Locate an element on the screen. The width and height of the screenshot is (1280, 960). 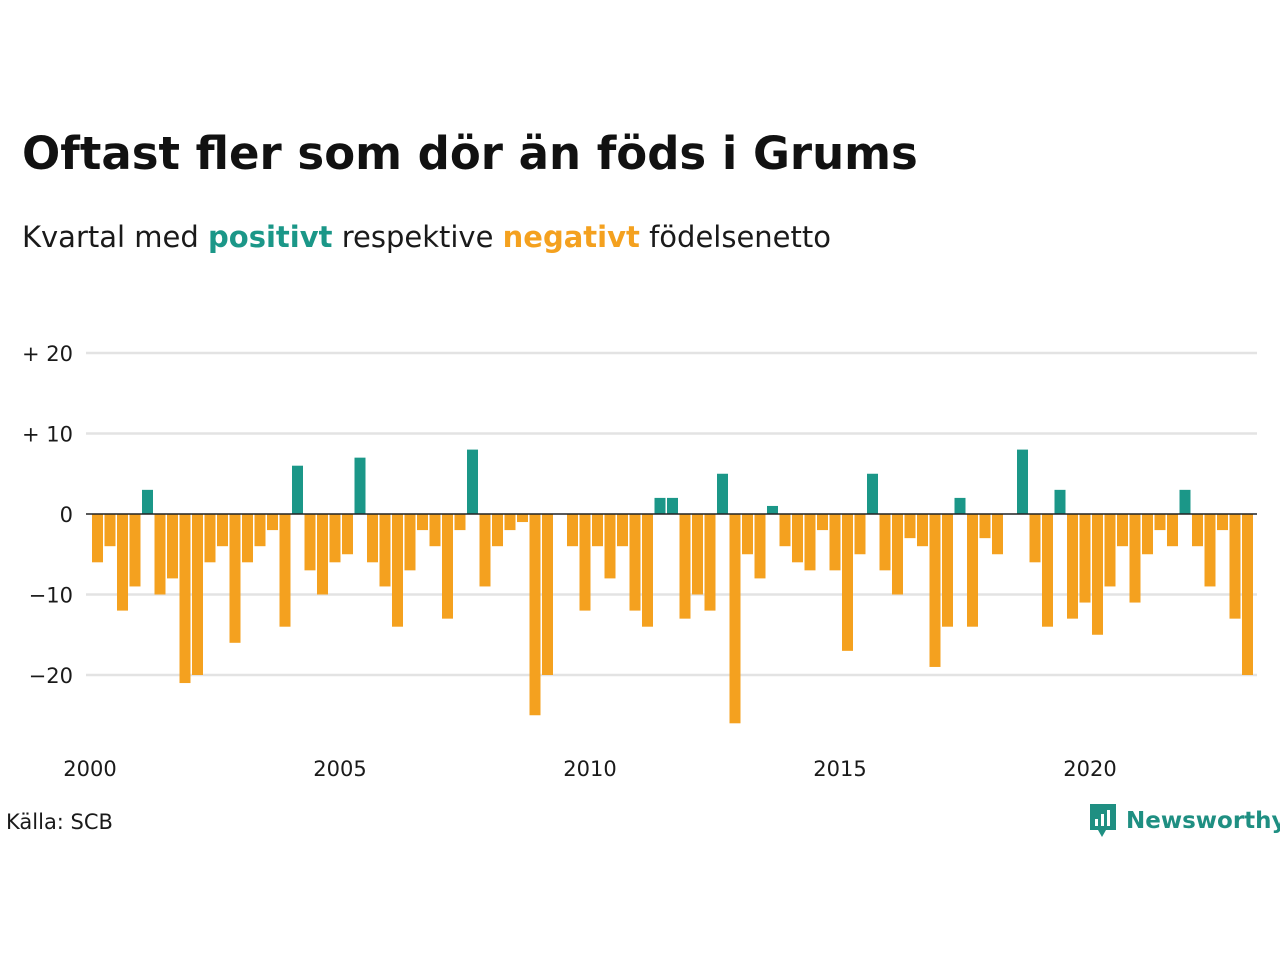
y-tick-label: 0 is located at coordinates (66, 515).